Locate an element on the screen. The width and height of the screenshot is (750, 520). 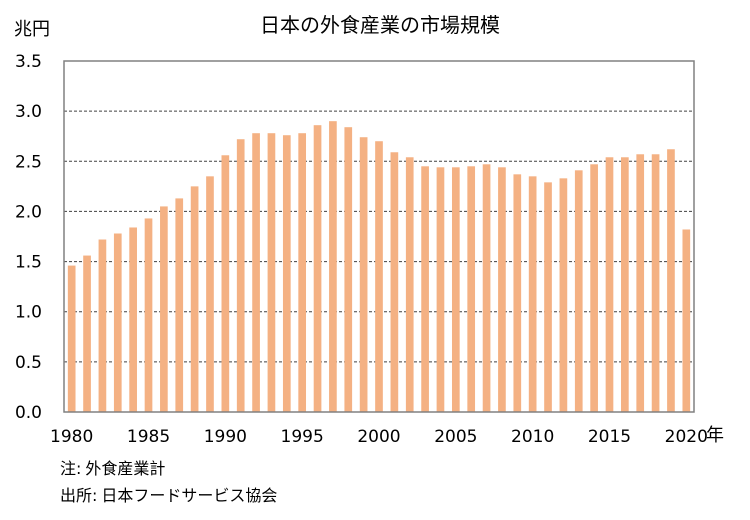
bar-1999 is located at coordinates (363, 274).